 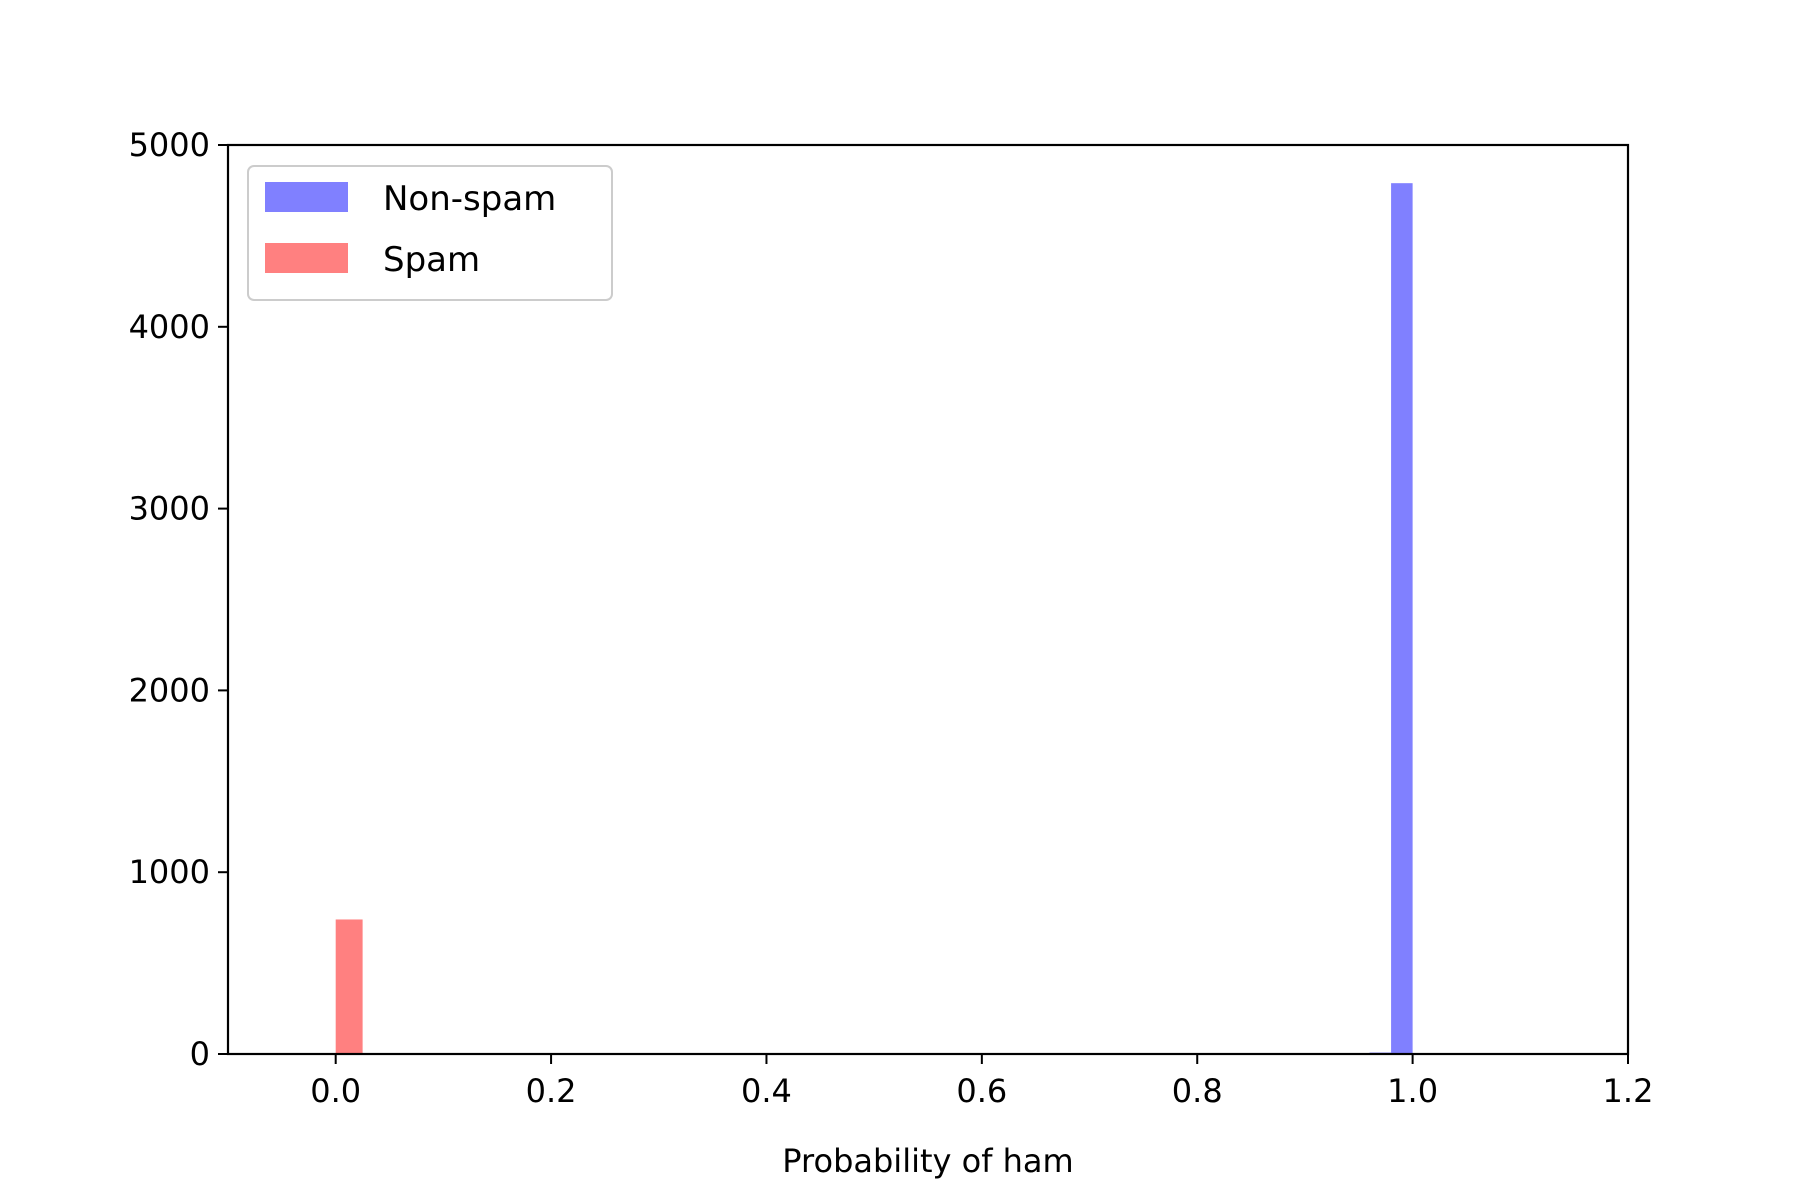 I want to click on x-tick-label: 0.8, so click(x=1197, y=1091).